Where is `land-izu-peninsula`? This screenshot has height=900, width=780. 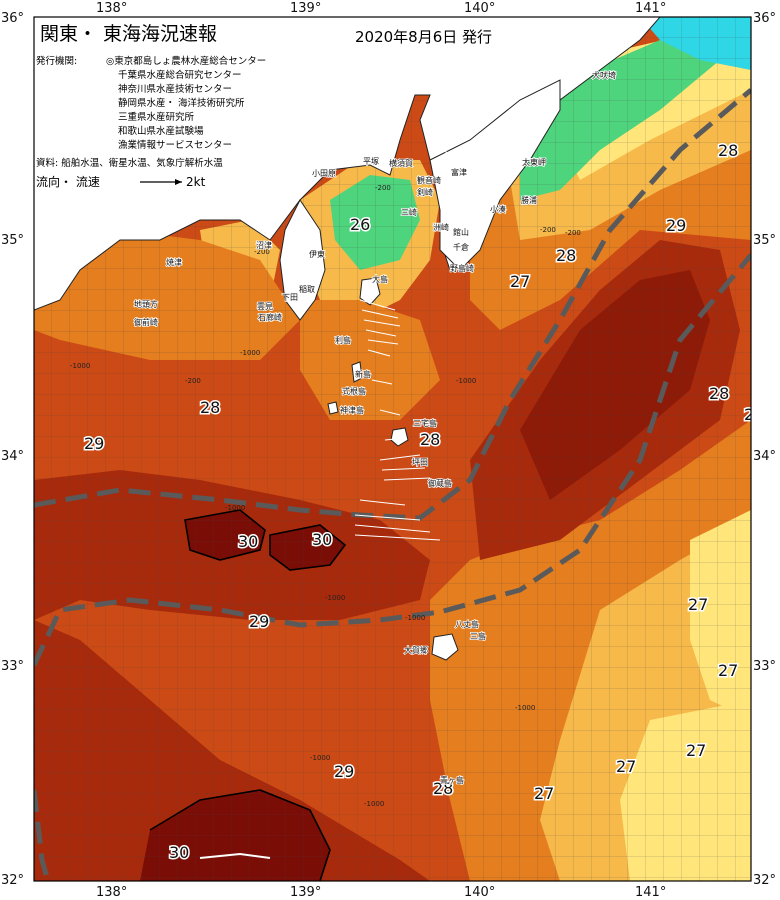
land-izu-peninsula is located at coordinates (302, 260).